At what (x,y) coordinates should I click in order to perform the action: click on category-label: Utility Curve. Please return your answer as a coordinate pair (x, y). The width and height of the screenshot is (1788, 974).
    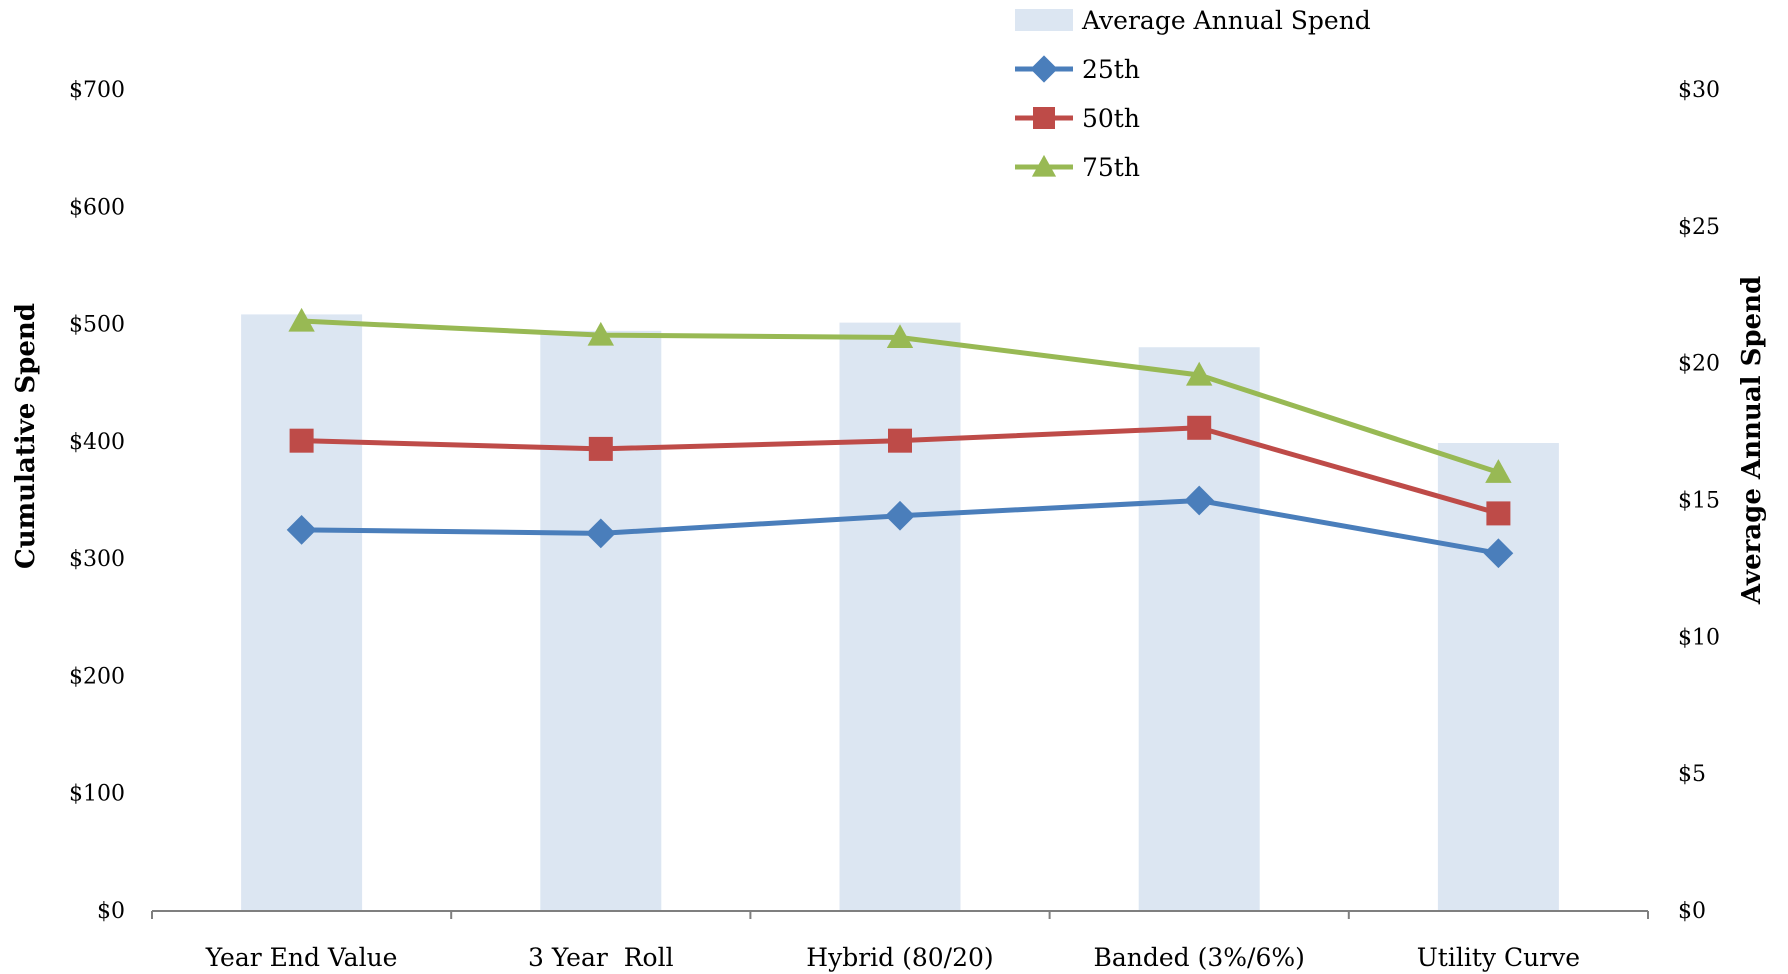
    Looking at the image, I should click on (1498, 957).